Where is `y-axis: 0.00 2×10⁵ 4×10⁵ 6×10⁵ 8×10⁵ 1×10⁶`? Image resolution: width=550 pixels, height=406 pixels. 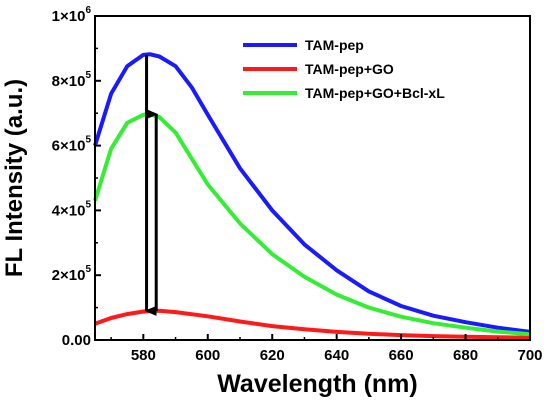 y-axis: 0.00 2×10⁵ 4×10⁵ 6×10⁵ 8×10⁵ 1×10⁶ is located at coordinates (76, 177).